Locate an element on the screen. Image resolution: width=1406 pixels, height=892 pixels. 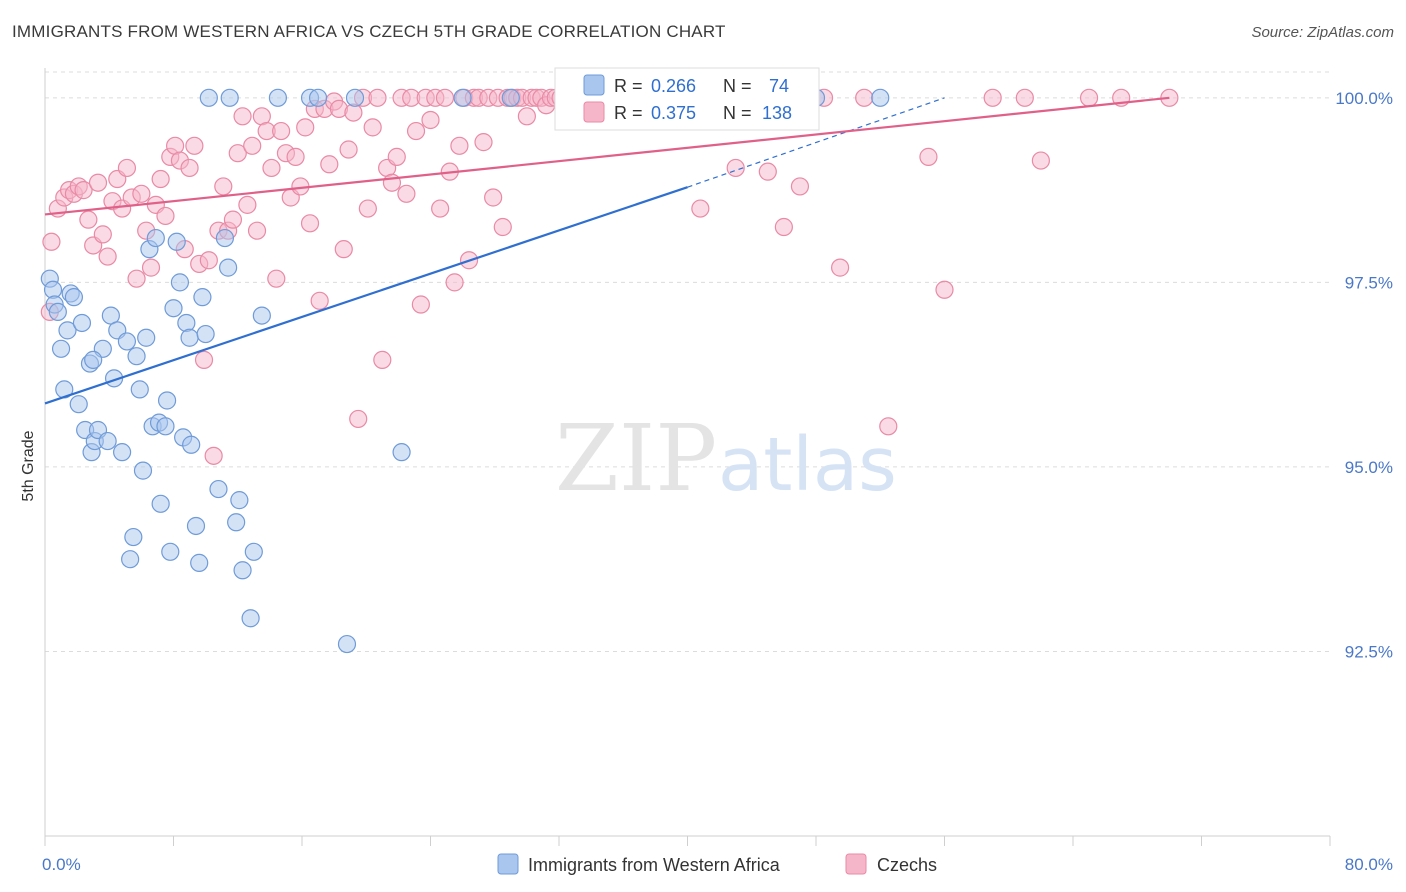
trend-line-western-africa is located at coordinates (366, 295).